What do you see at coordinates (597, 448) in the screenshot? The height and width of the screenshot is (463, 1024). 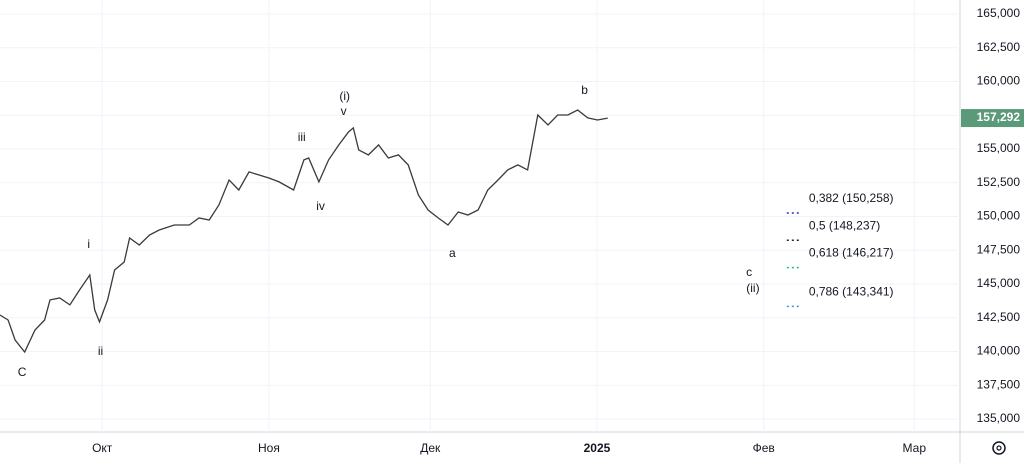 I see `x-tick-label: 2025` at bounding box center [597, 448].